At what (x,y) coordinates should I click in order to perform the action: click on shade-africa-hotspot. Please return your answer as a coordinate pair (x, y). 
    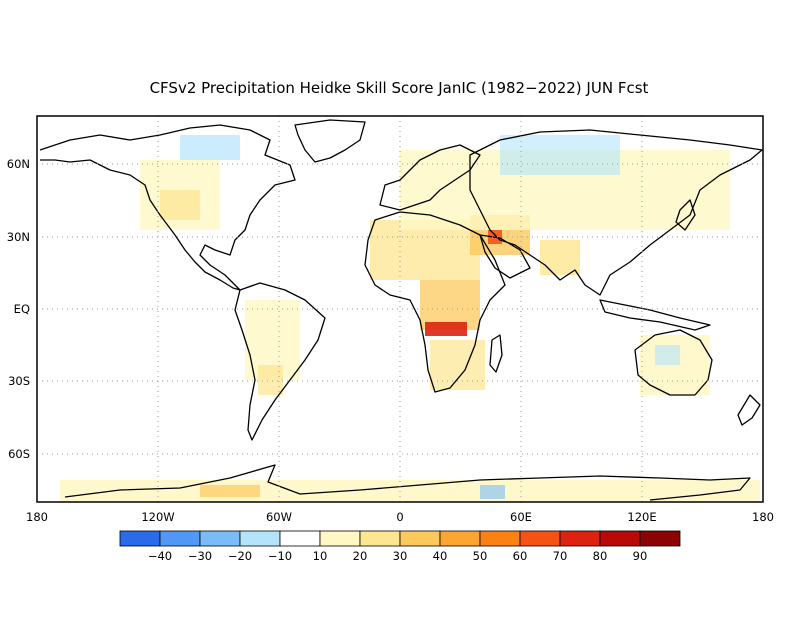
    Looking at the image, I should click on (446, 329).